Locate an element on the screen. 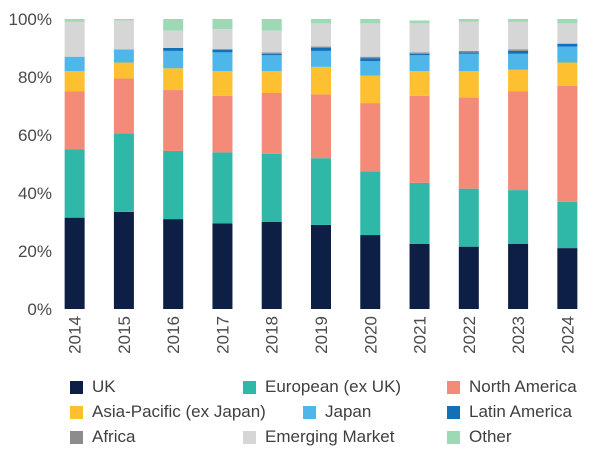 This screenshot has height=462, width=602. legend-item-european-ex-uk: European (ex UK) is located at coordinates (322, 387).